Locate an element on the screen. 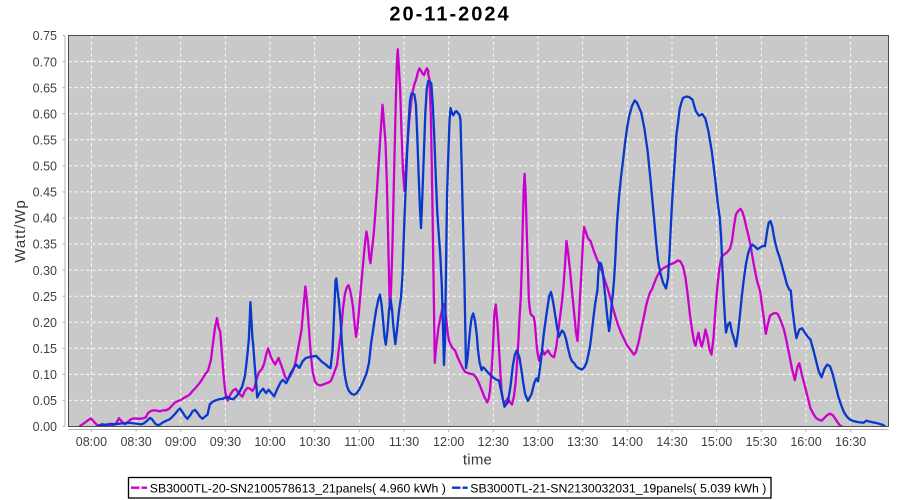 This screenshot has width=900, height=500. svg-text: 0.30 is located at coordinates (45, 271).